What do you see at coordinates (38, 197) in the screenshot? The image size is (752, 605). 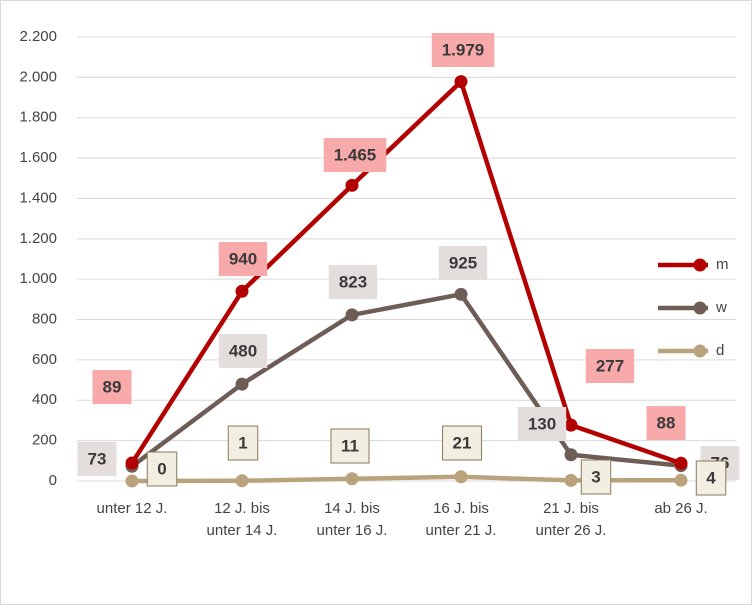 I see `y-tick-label: 1.400` at bounding box center [38, 197].